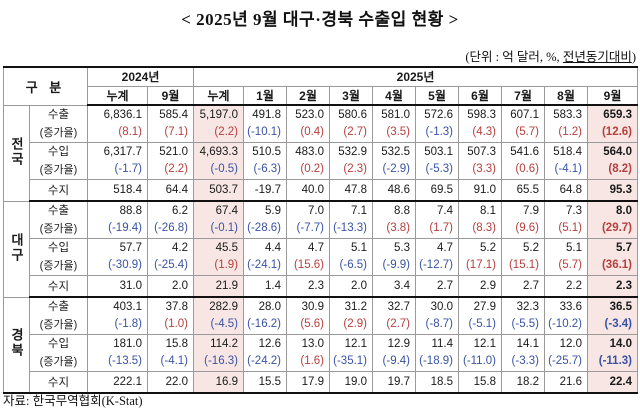 Image resolution: width=640 pixels, height=409 pixels. What do you see at coordinates (313, 344) in the screenshot?
I see `cell-value: 13.0` at bounding box center [313, 344].